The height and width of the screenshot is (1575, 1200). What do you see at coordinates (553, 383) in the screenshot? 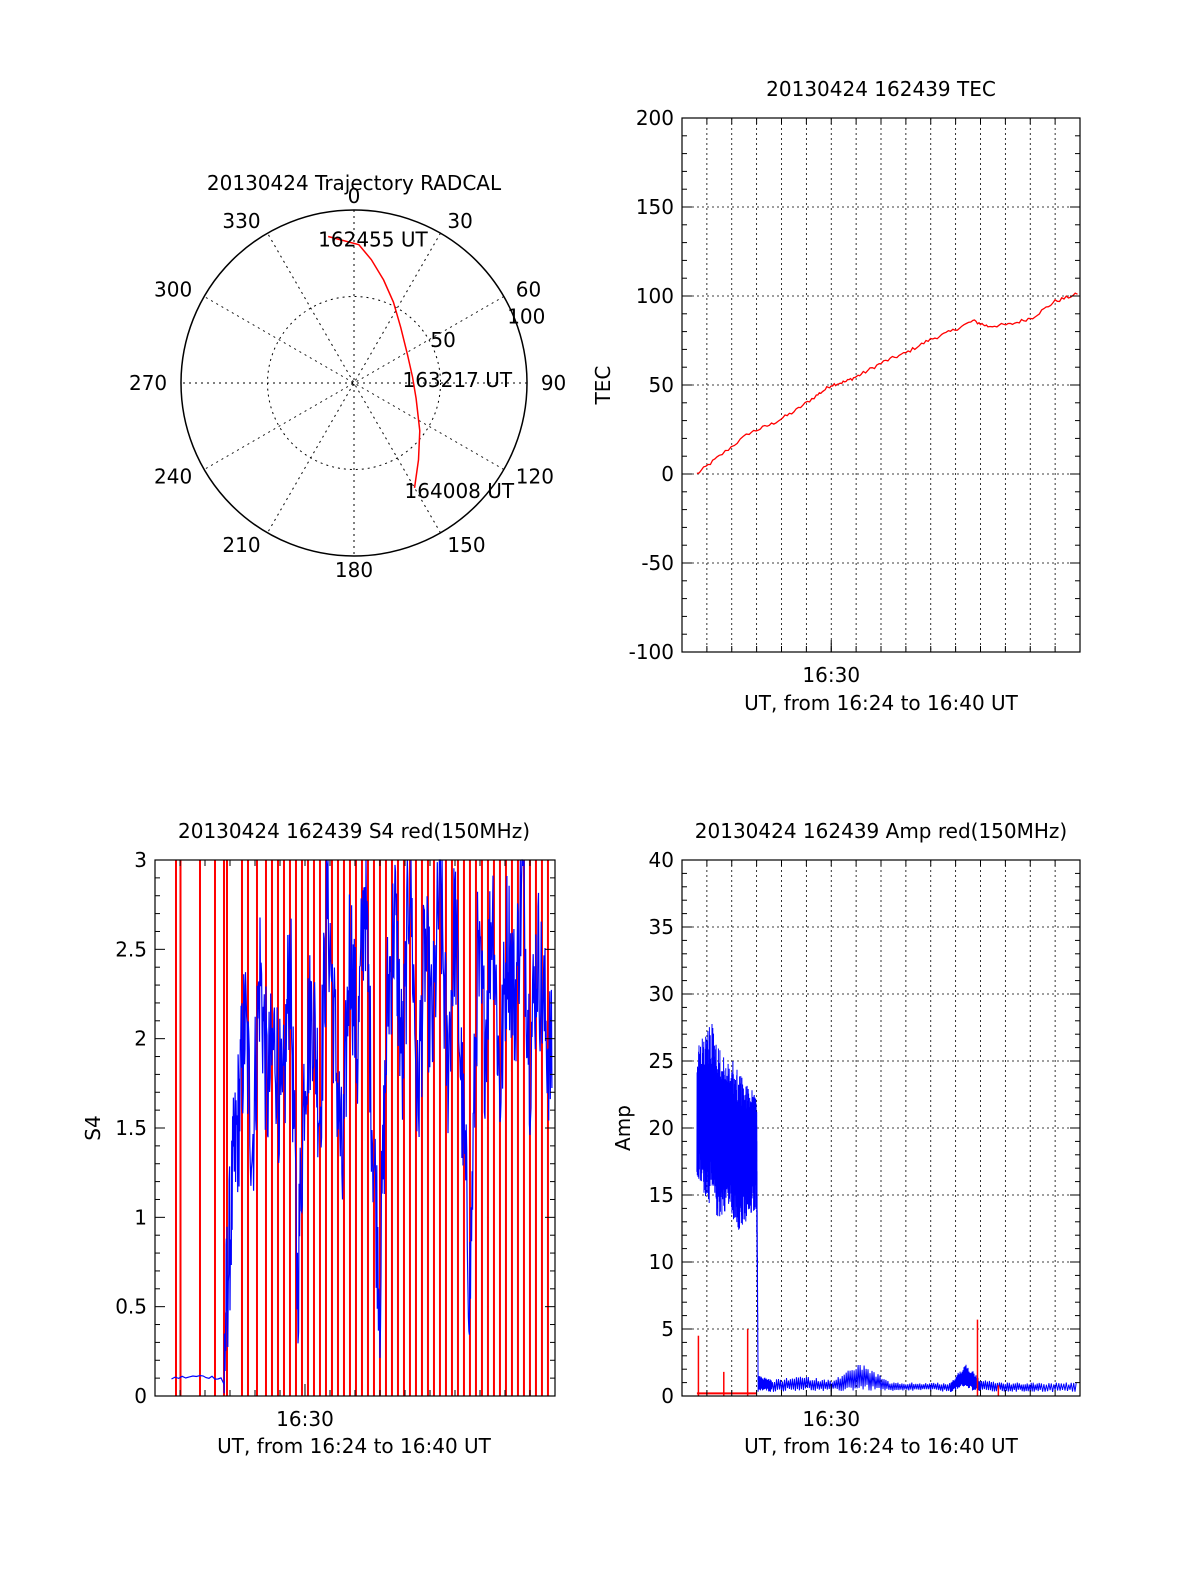
I see `polar-angle-label: 90` at bounding box center [553, 383].